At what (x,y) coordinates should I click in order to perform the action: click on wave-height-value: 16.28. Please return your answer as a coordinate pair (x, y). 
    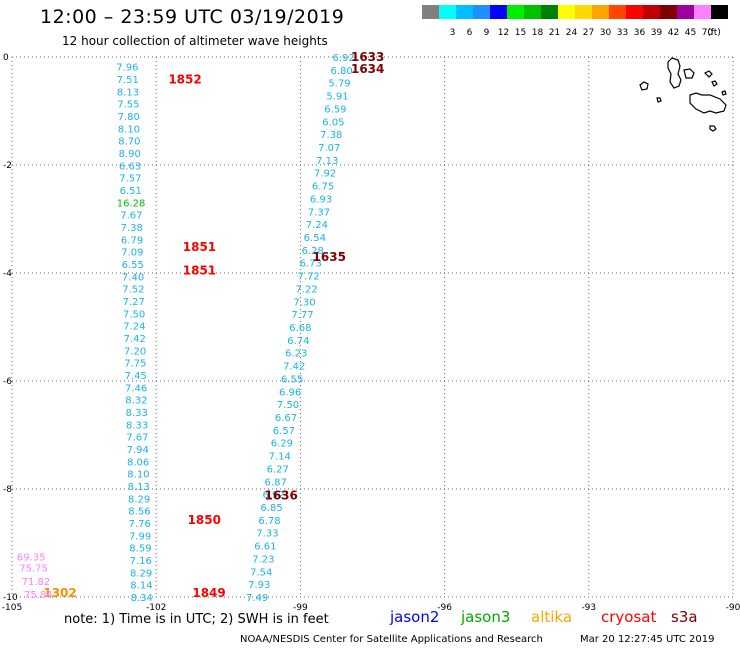
    Looking at the image, I should click on (131, 203).